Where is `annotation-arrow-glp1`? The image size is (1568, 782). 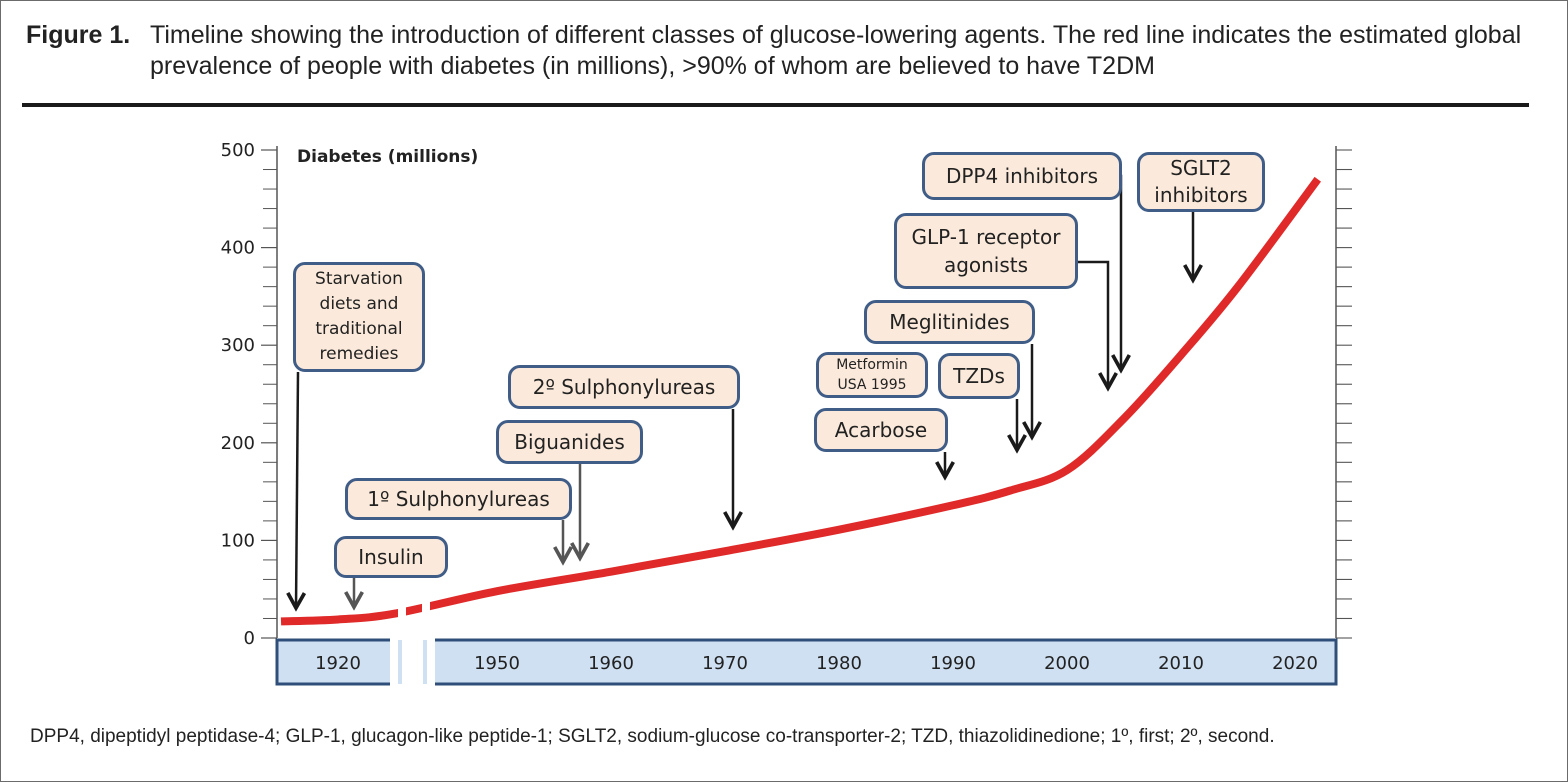
annotation-arrow-glp1 is located at coordinates (1093, 324).